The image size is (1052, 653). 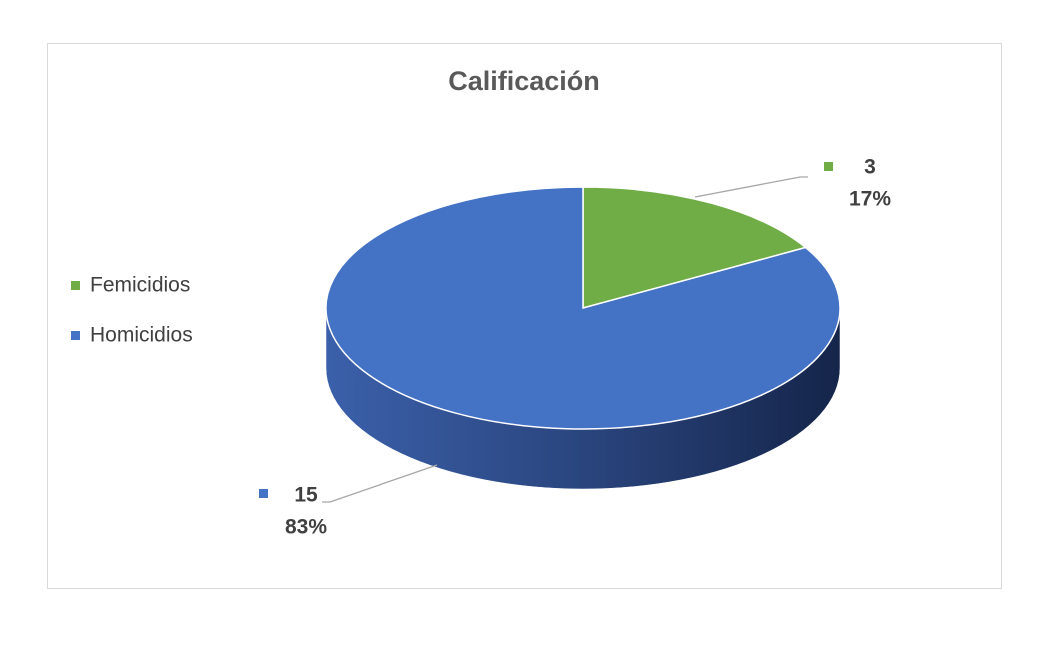 What do you see at coordinates (695, 247) in the screenshot?
I see `pie-slice` at bounding box center [695, 247].